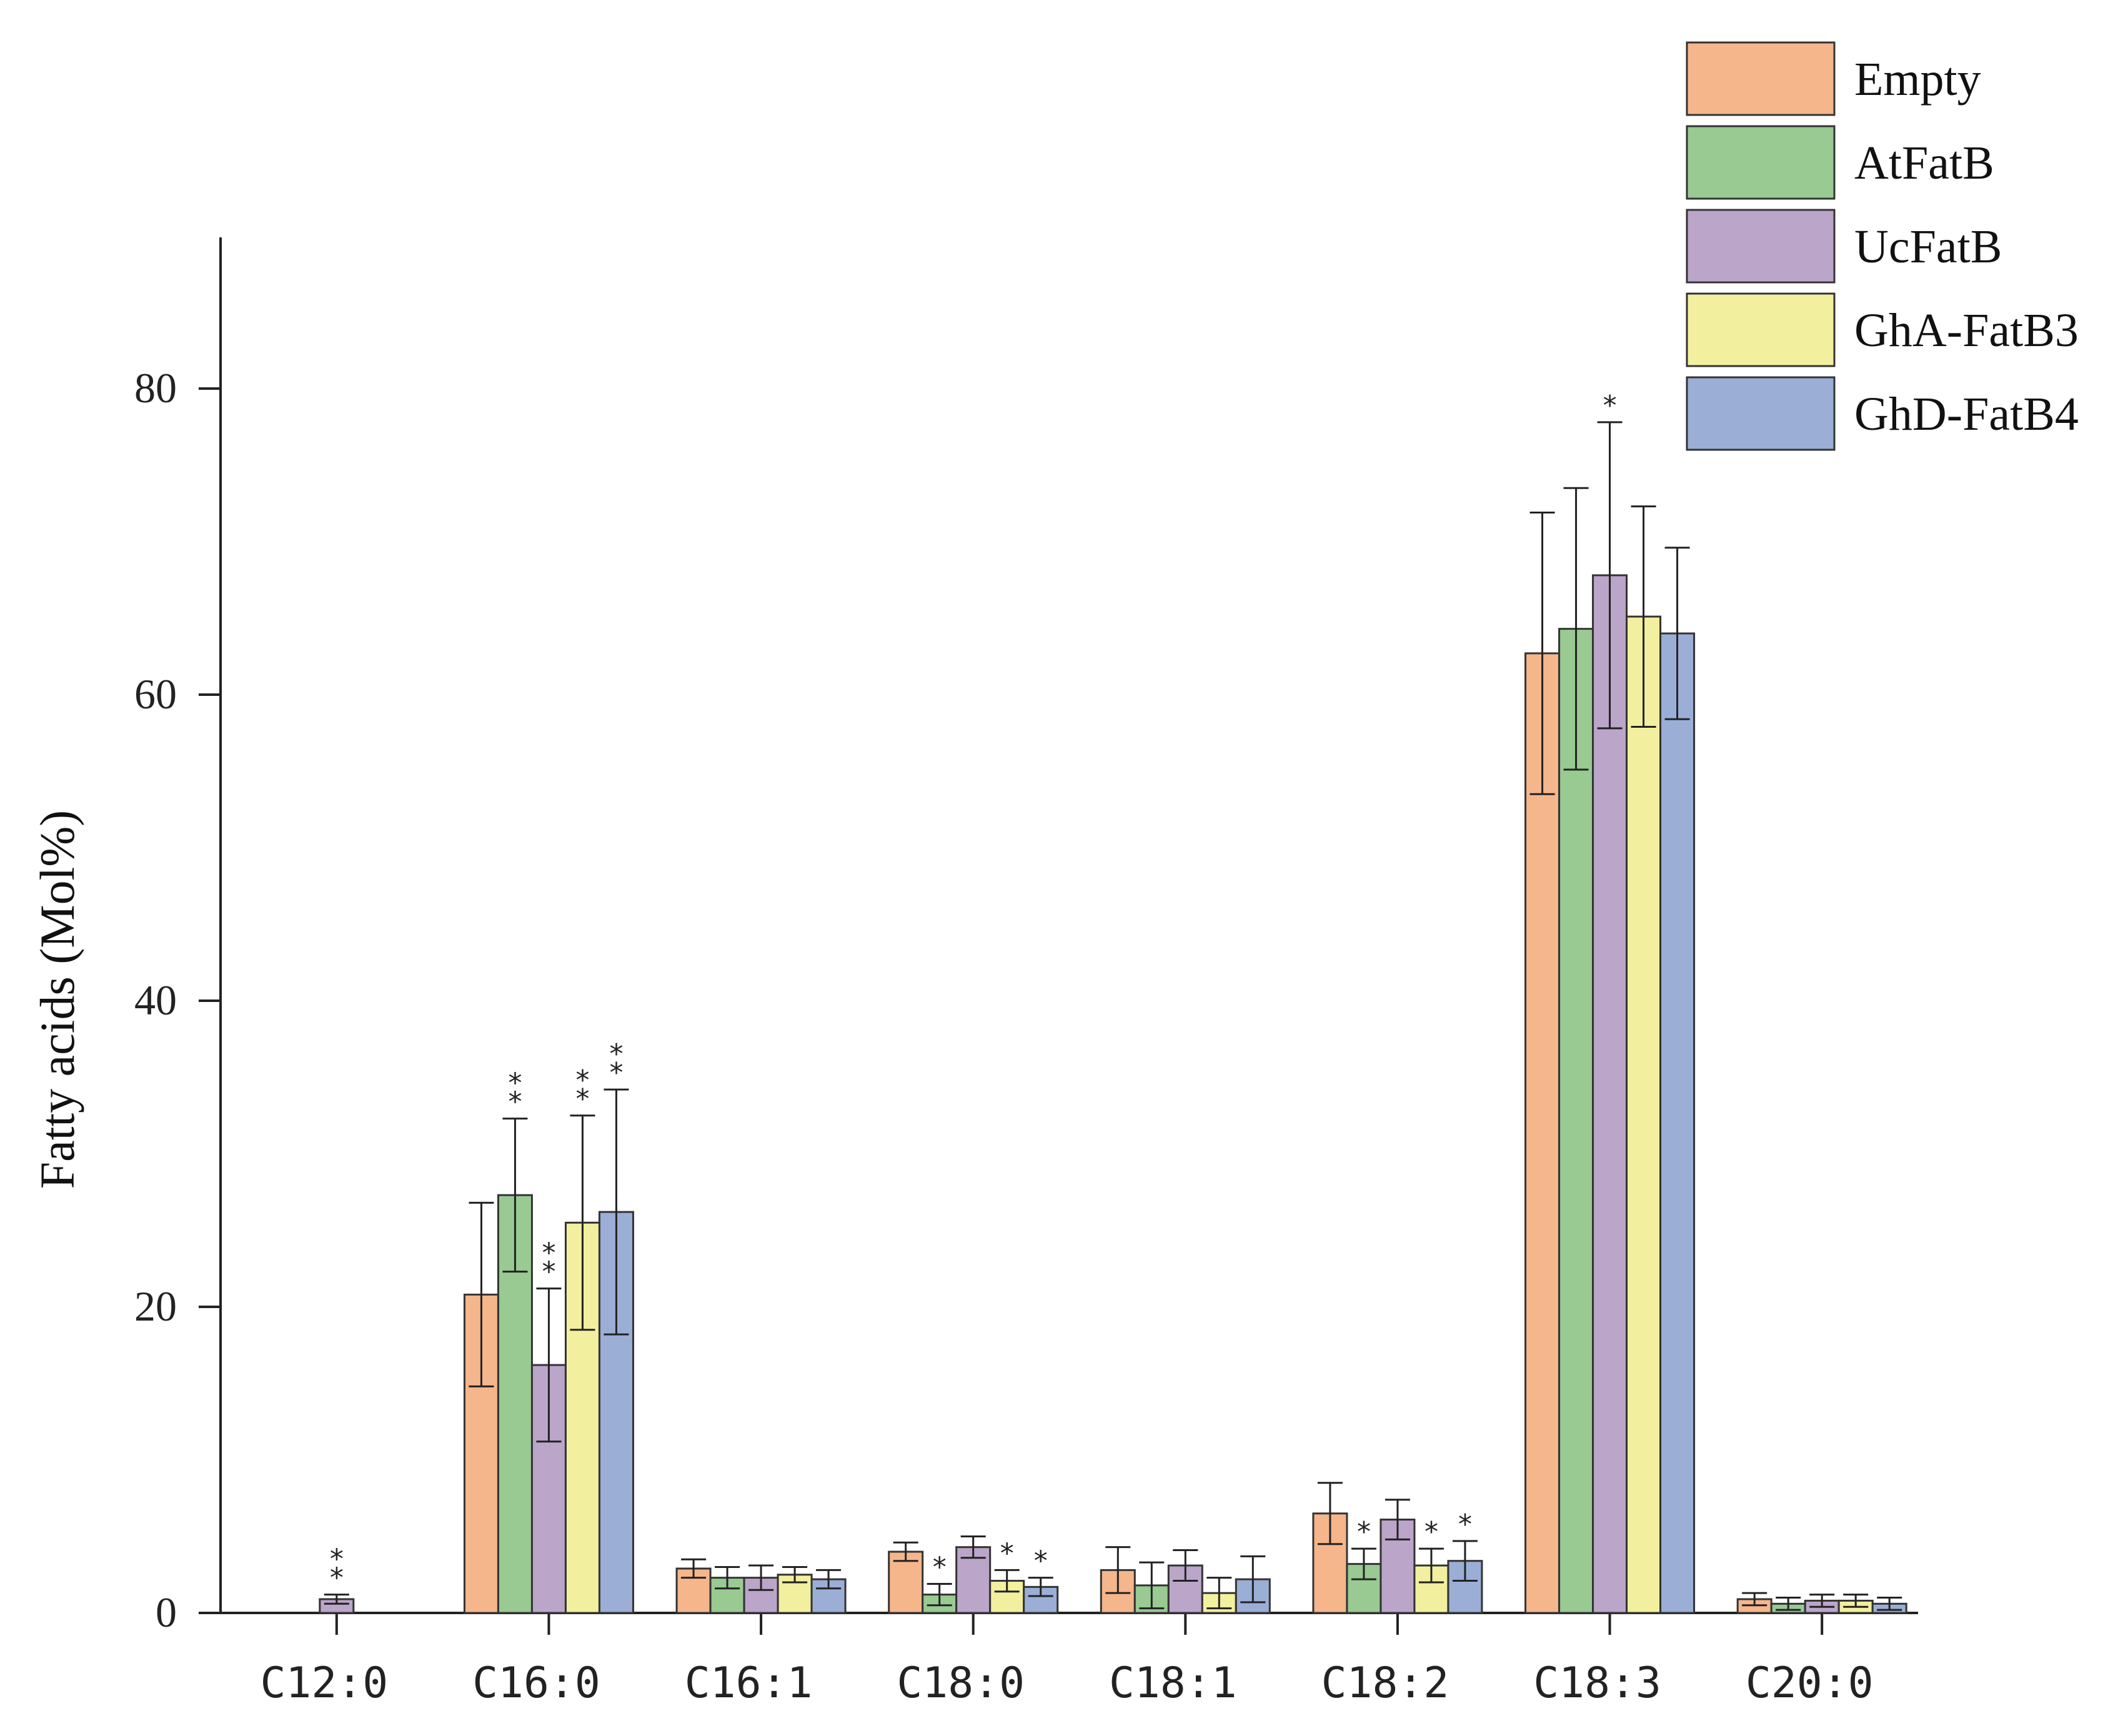  Describe the element at coordinates (1966, 330) in the screenshot. I see `legend-label: GhA-FatB3` at that location.